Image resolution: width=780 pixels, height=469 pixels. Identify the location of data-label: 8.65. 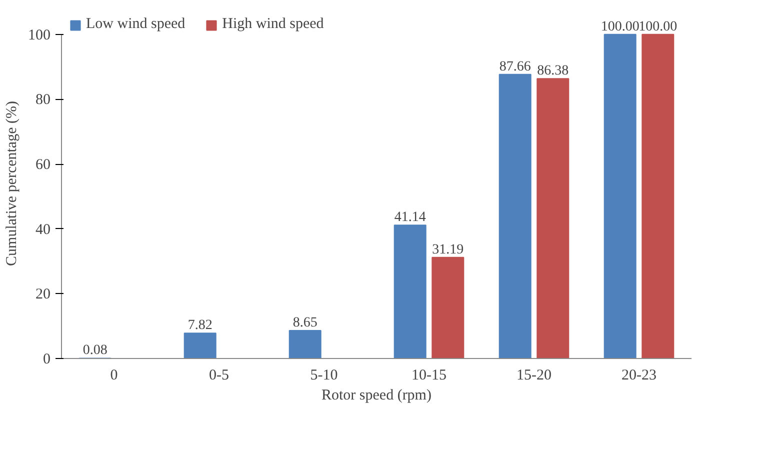
(305, 322).